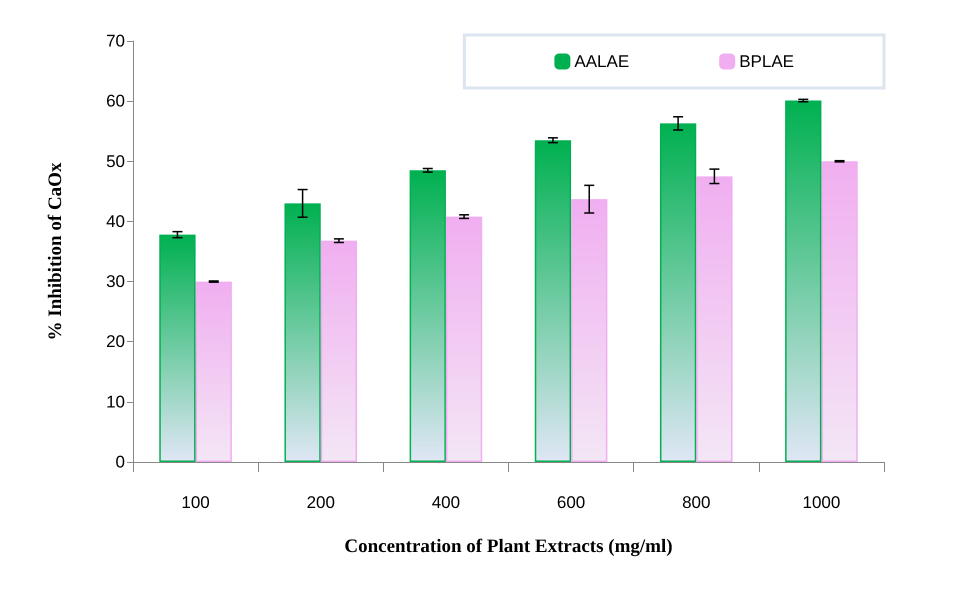 The image size is (964, 590). What do you see at coordinates (115, 101) in the screenshot?
I see `y-tick-label: 60` at bounding box center [115, 101].